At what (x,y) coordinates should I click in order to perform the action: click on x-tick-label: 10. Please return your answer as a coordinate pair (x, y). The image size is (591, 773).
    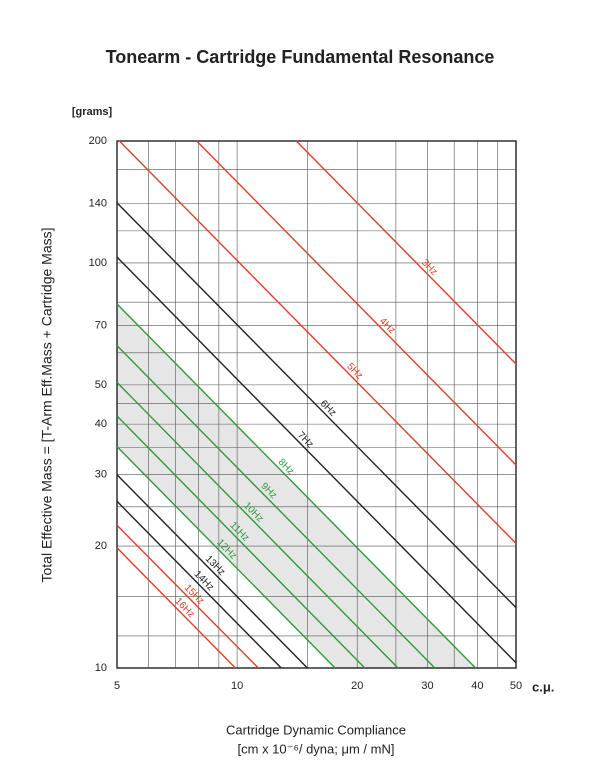
    Looking at the image, I should click on (237, 686).